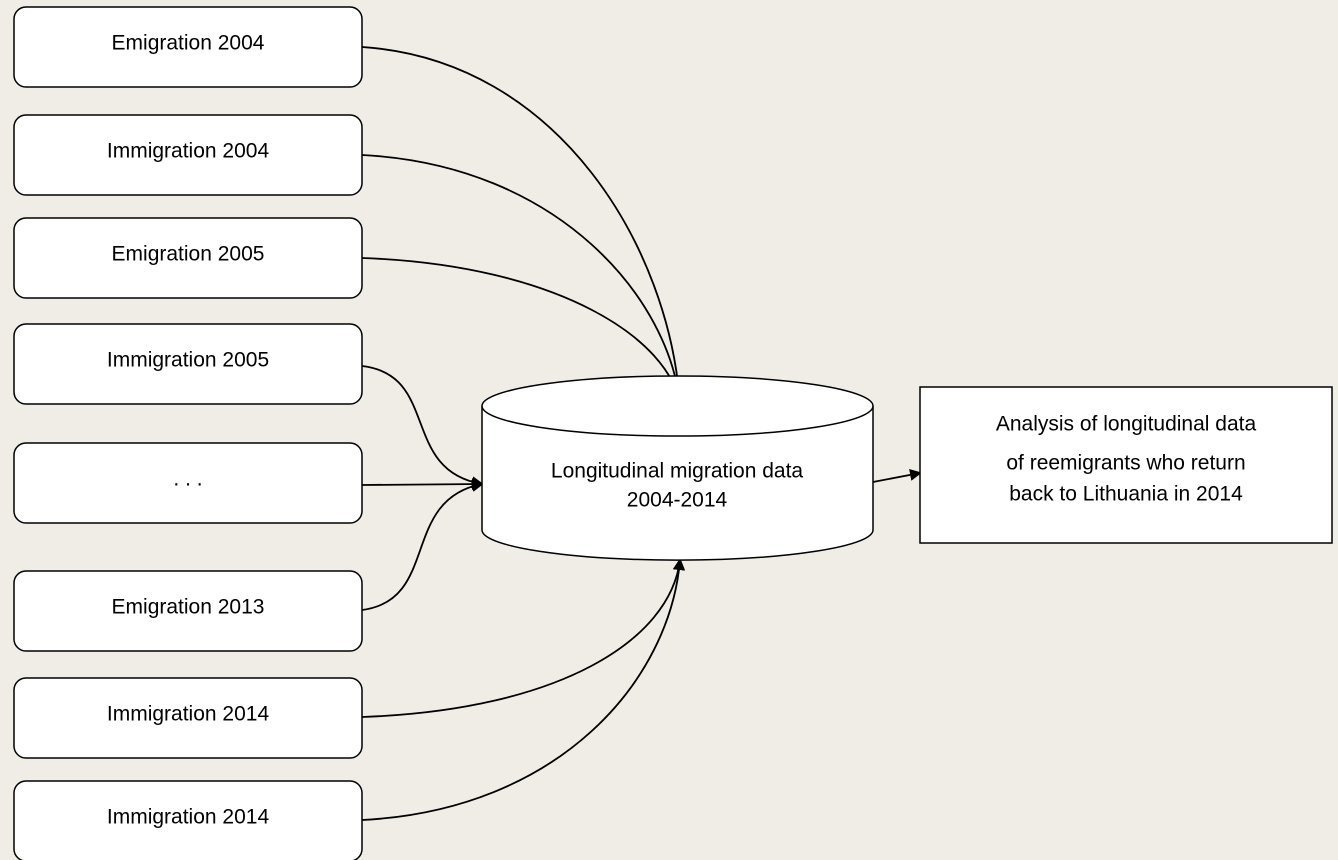  Describe the element at coordinates (188, 254) in the screenshot. I see `source-label: Emigration 2005` at that location.